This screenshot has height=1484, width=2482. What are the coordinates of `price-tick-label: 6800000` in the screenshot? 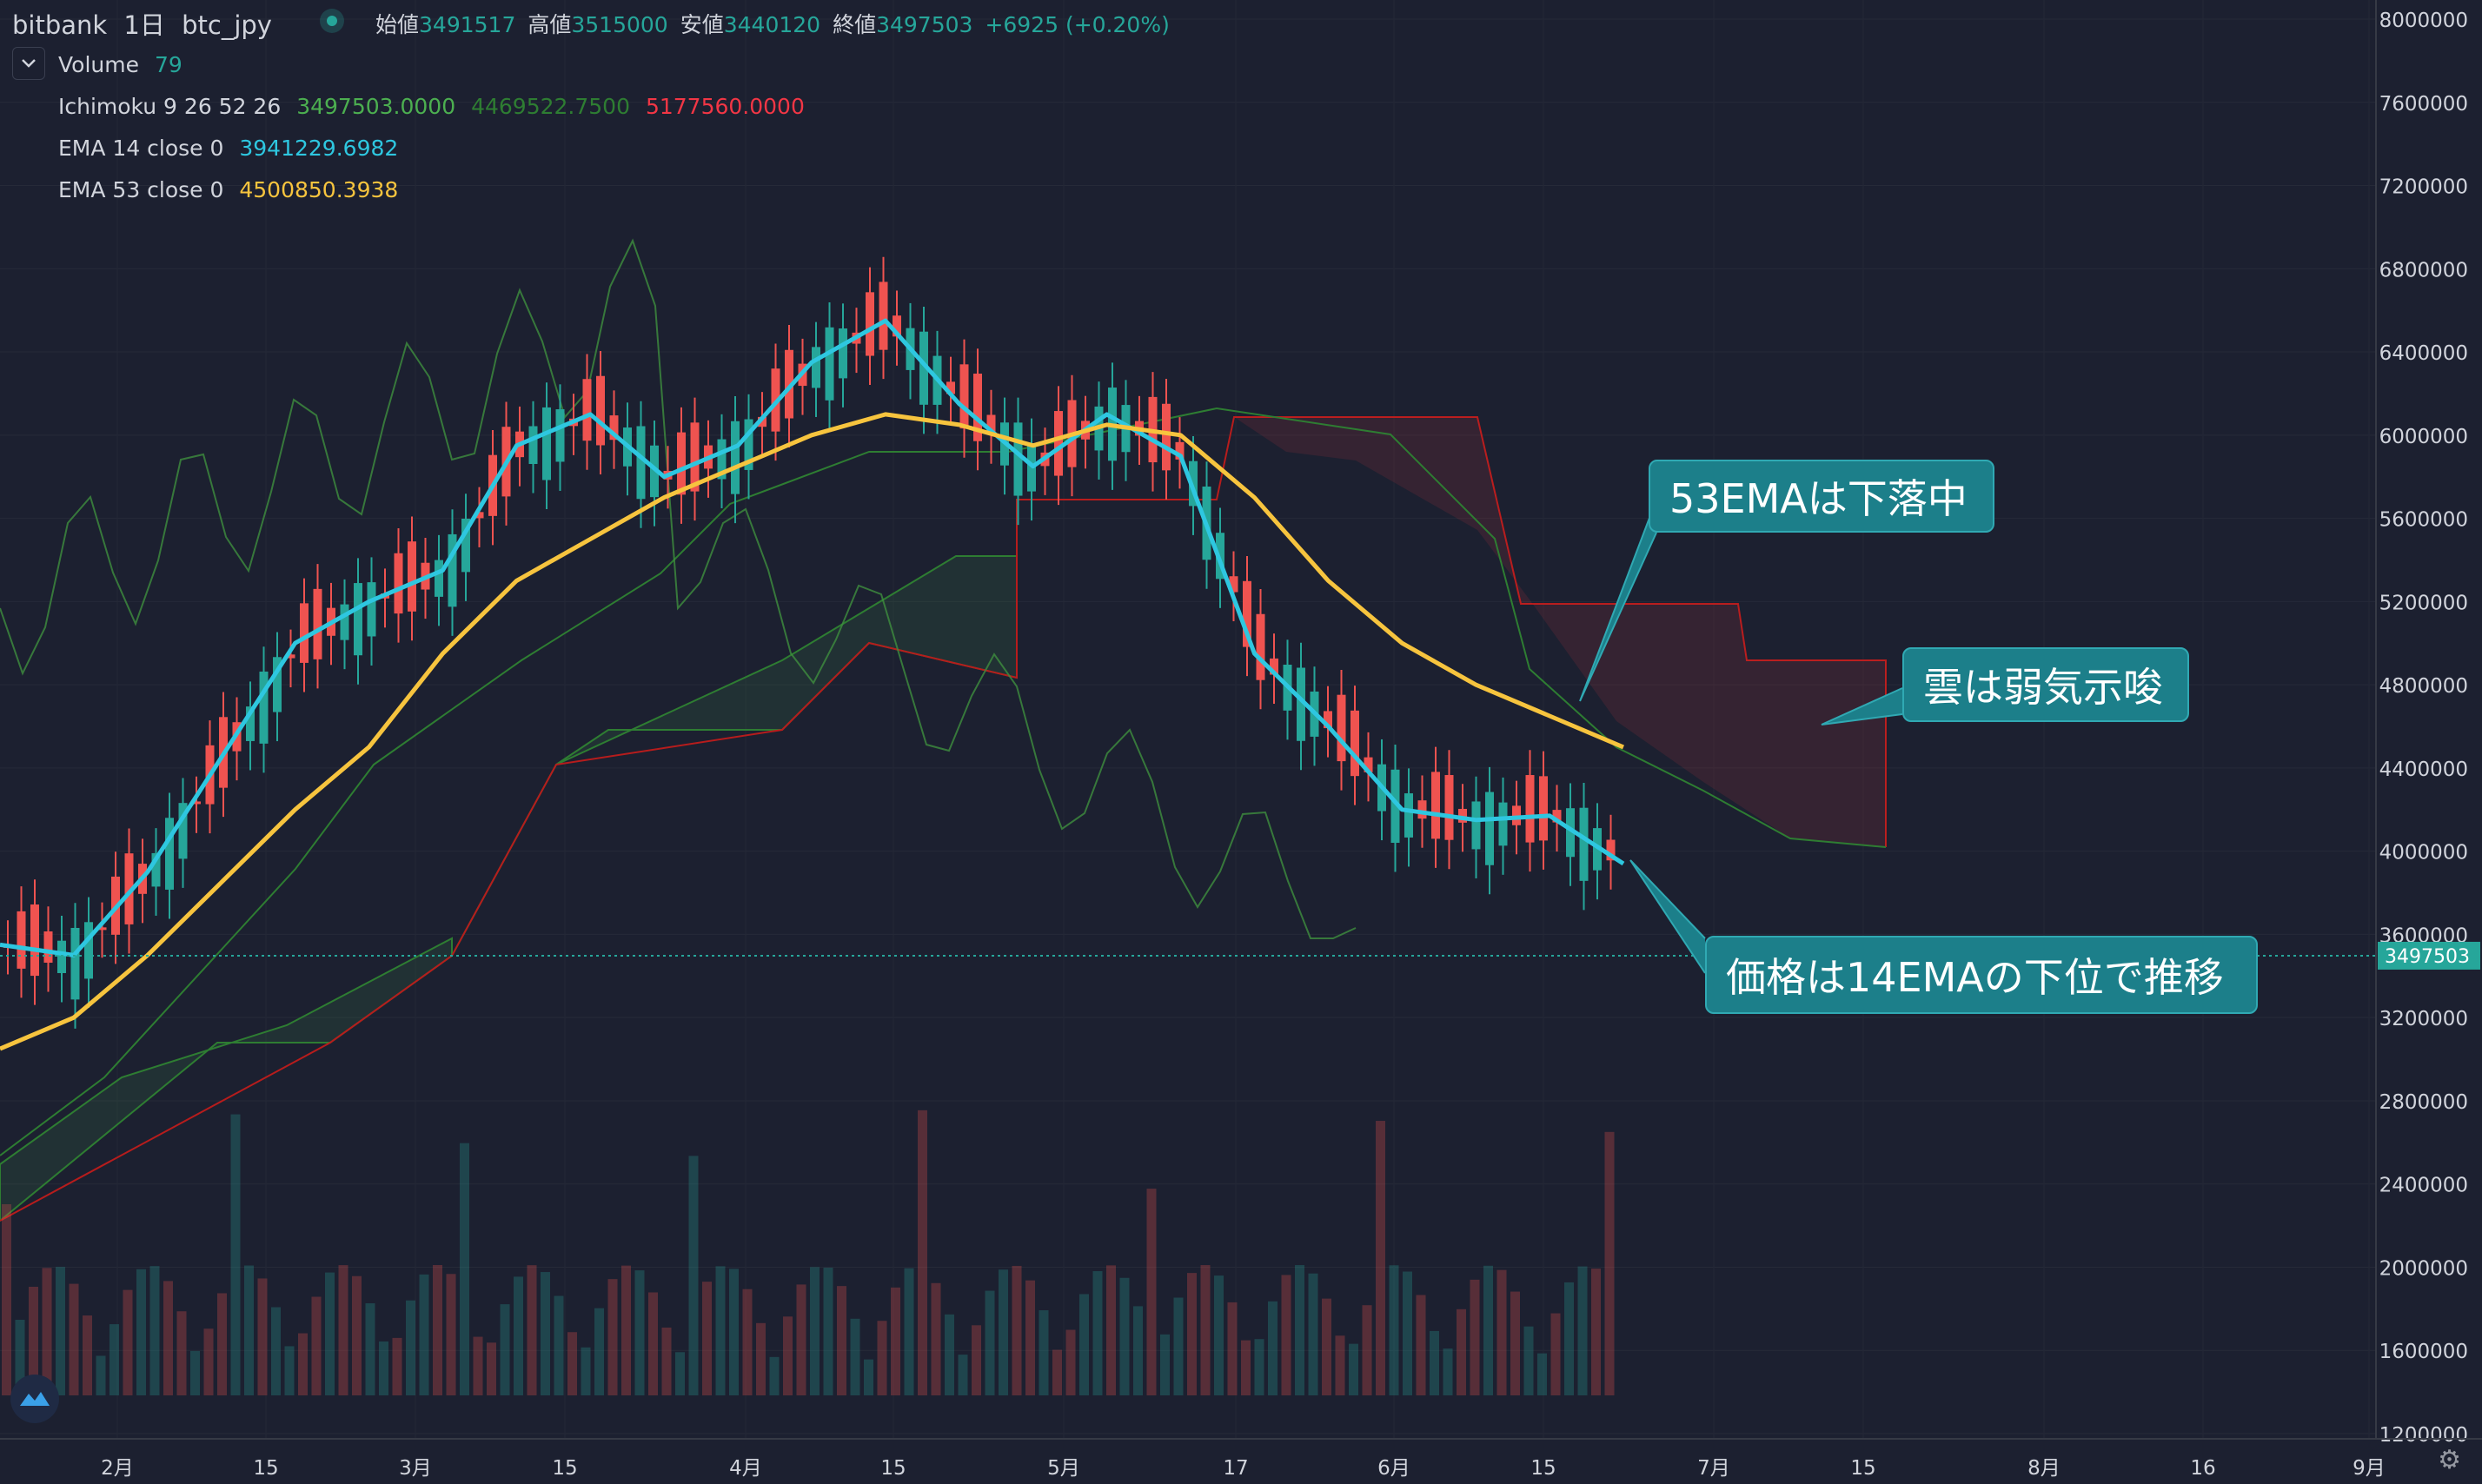 It's located at (2423, 270).